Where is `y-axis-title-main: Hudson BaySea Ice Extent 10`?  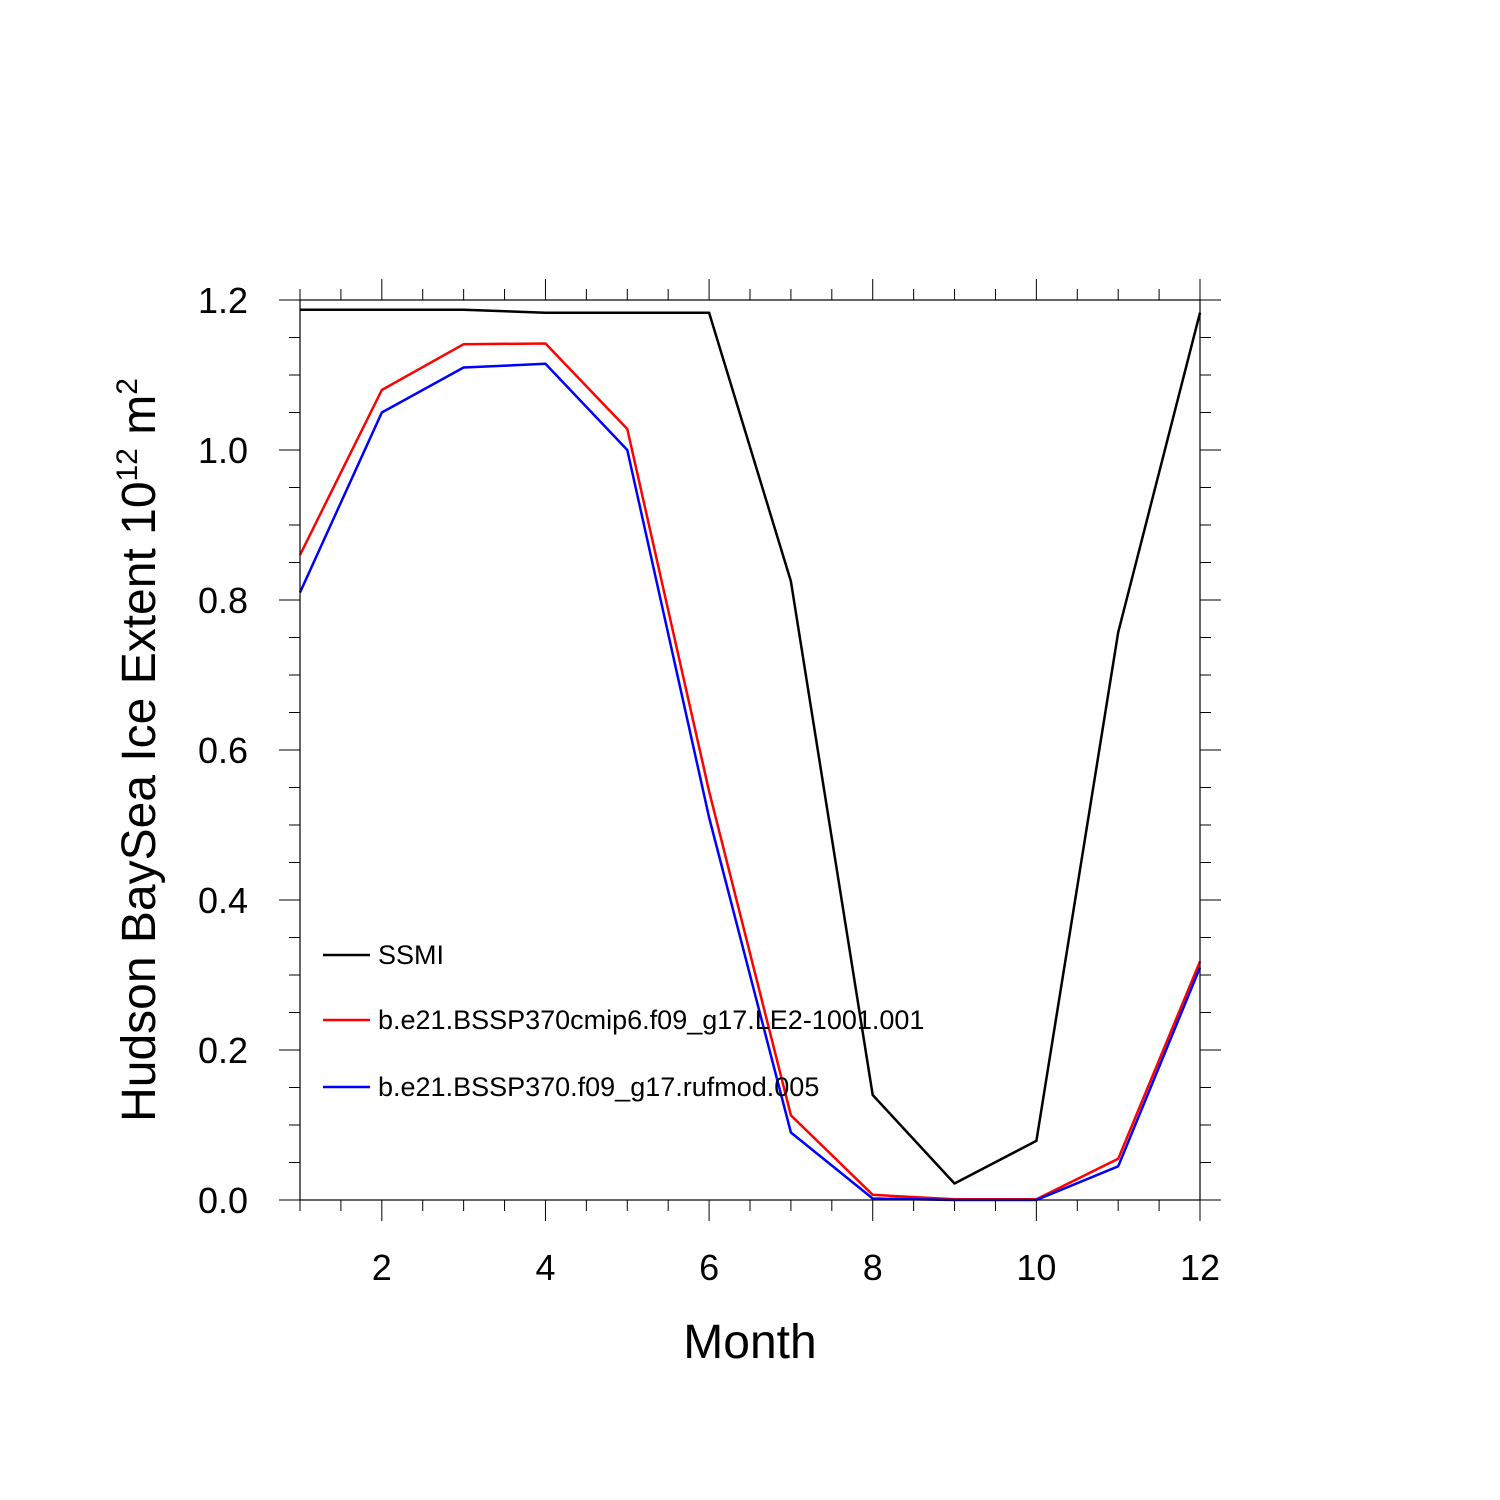 y-axis-title-main: Hudson BaySea Ice Extent 10 is located at coordinates (139, 801).